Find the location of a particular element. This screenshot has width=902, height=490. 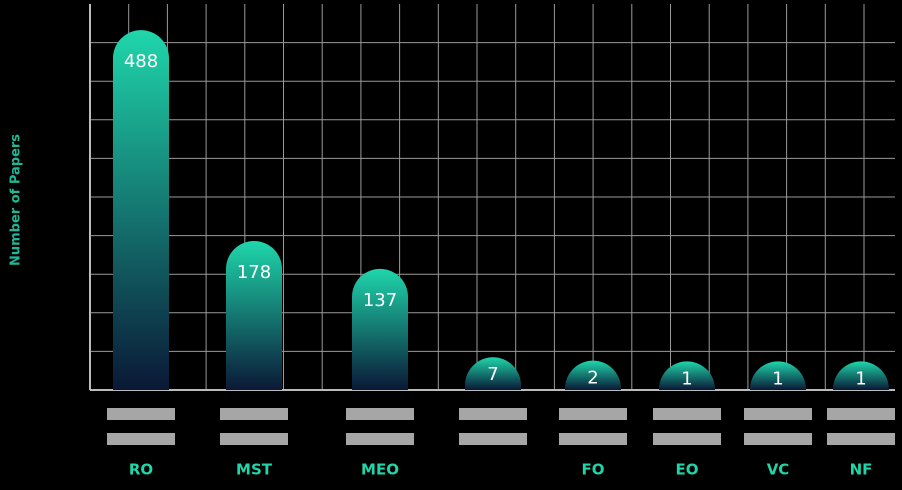

category-abbreviation: NF is located at coordinates (861, 470).